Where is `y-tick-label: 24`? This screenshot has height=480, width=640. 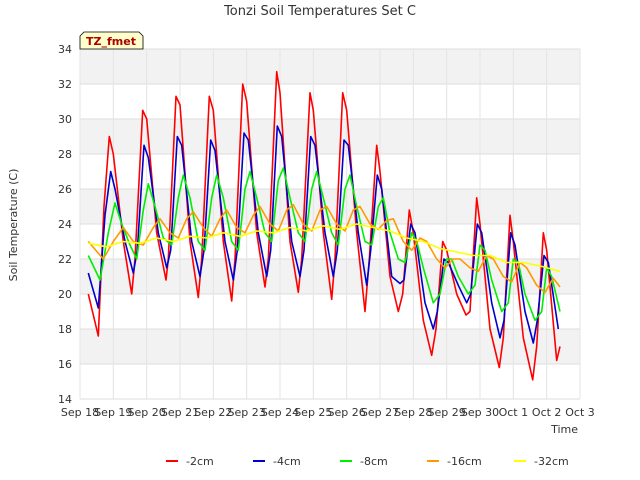
y-tick-label: 24 is located at coordinates (65, 224).